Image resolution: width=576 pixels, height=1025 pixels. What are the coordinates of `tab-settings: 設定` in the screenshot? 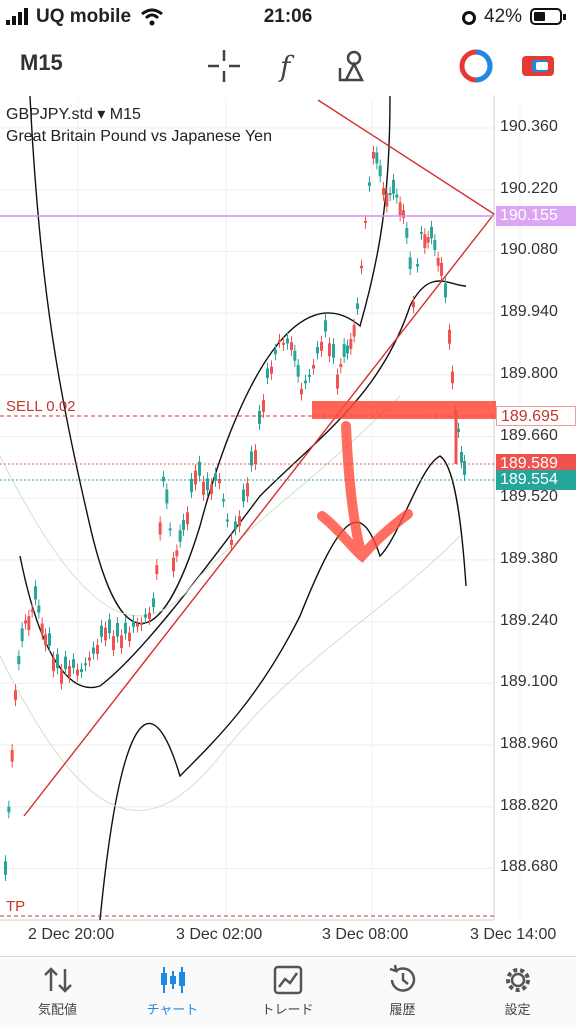 It's located at (517, 991).